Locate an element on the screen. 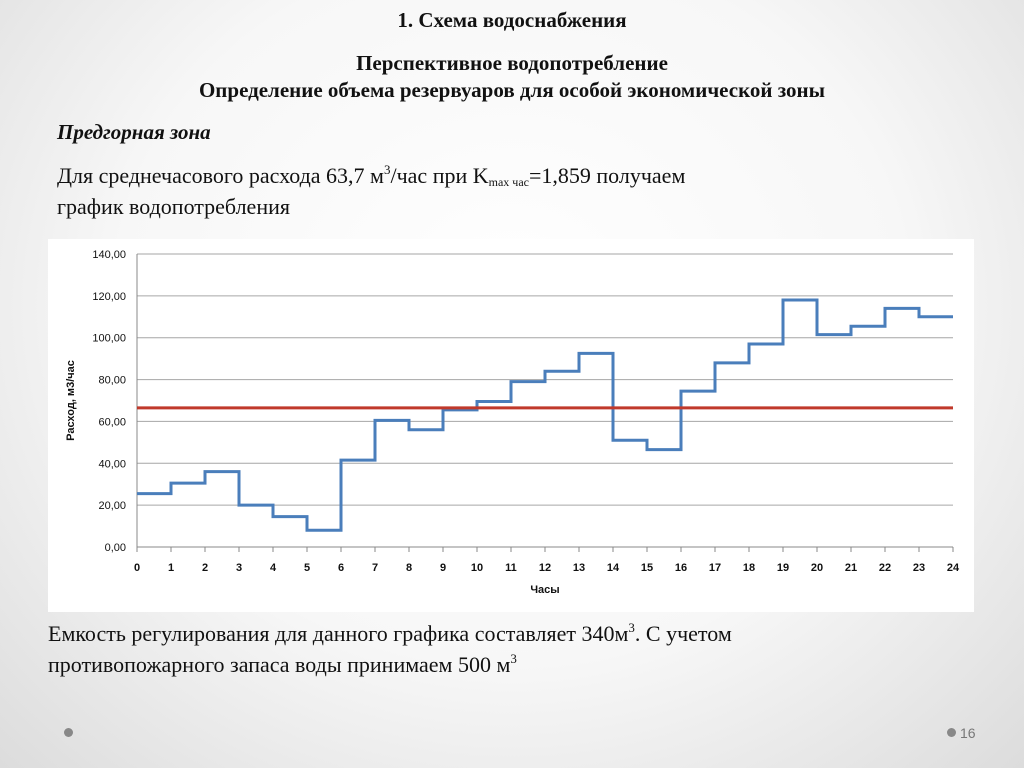 Image resolution: width=1024 pixels, height=768 pixels. x-tick-label: 11 is located at coordinates (511, 568).